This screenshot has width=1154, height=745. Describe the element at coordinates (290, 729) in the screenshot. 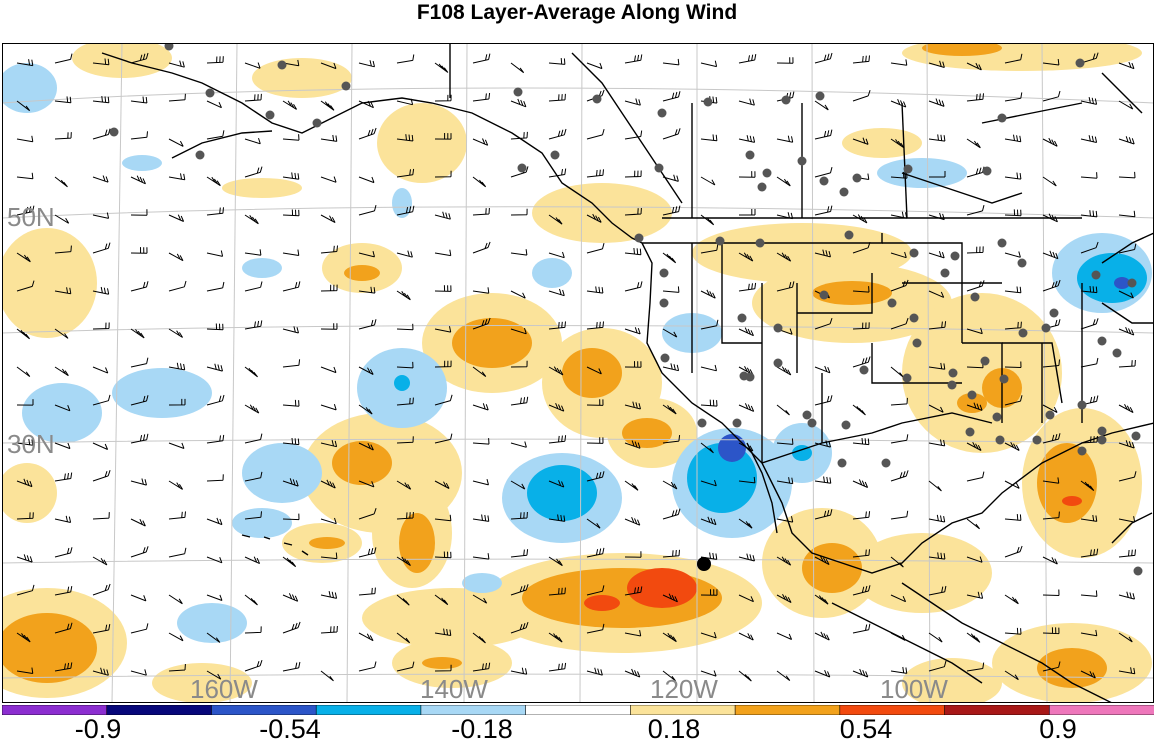

I see `colorbar-label-neg-0-54: -0.54` at that location.